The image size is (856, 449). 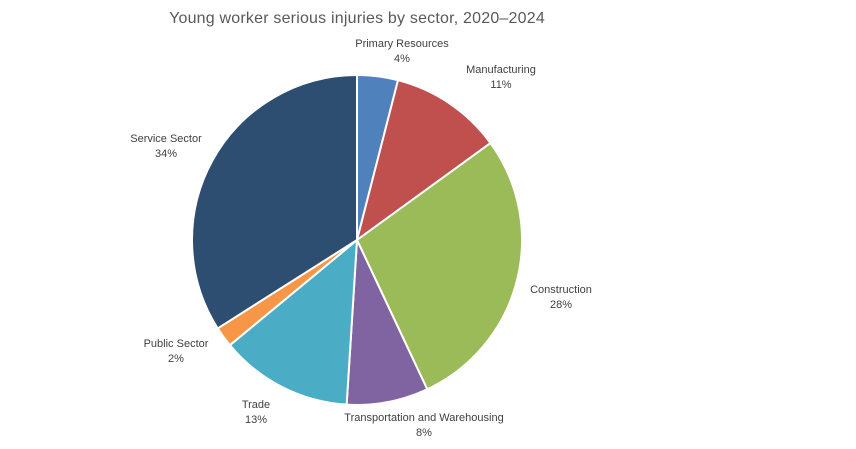 I want to click on slice-label-name: Manufacturing, so click(x=501, y=70).